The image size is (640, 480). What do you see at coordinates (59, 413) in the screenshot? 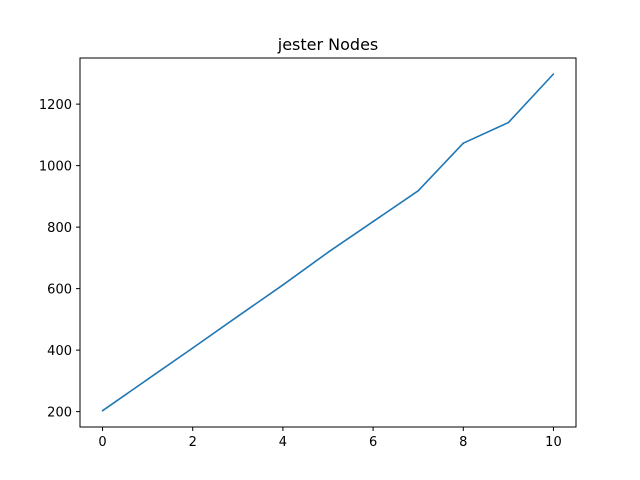
I see `y-tick-label: 200` at bounding box center [59, 413].